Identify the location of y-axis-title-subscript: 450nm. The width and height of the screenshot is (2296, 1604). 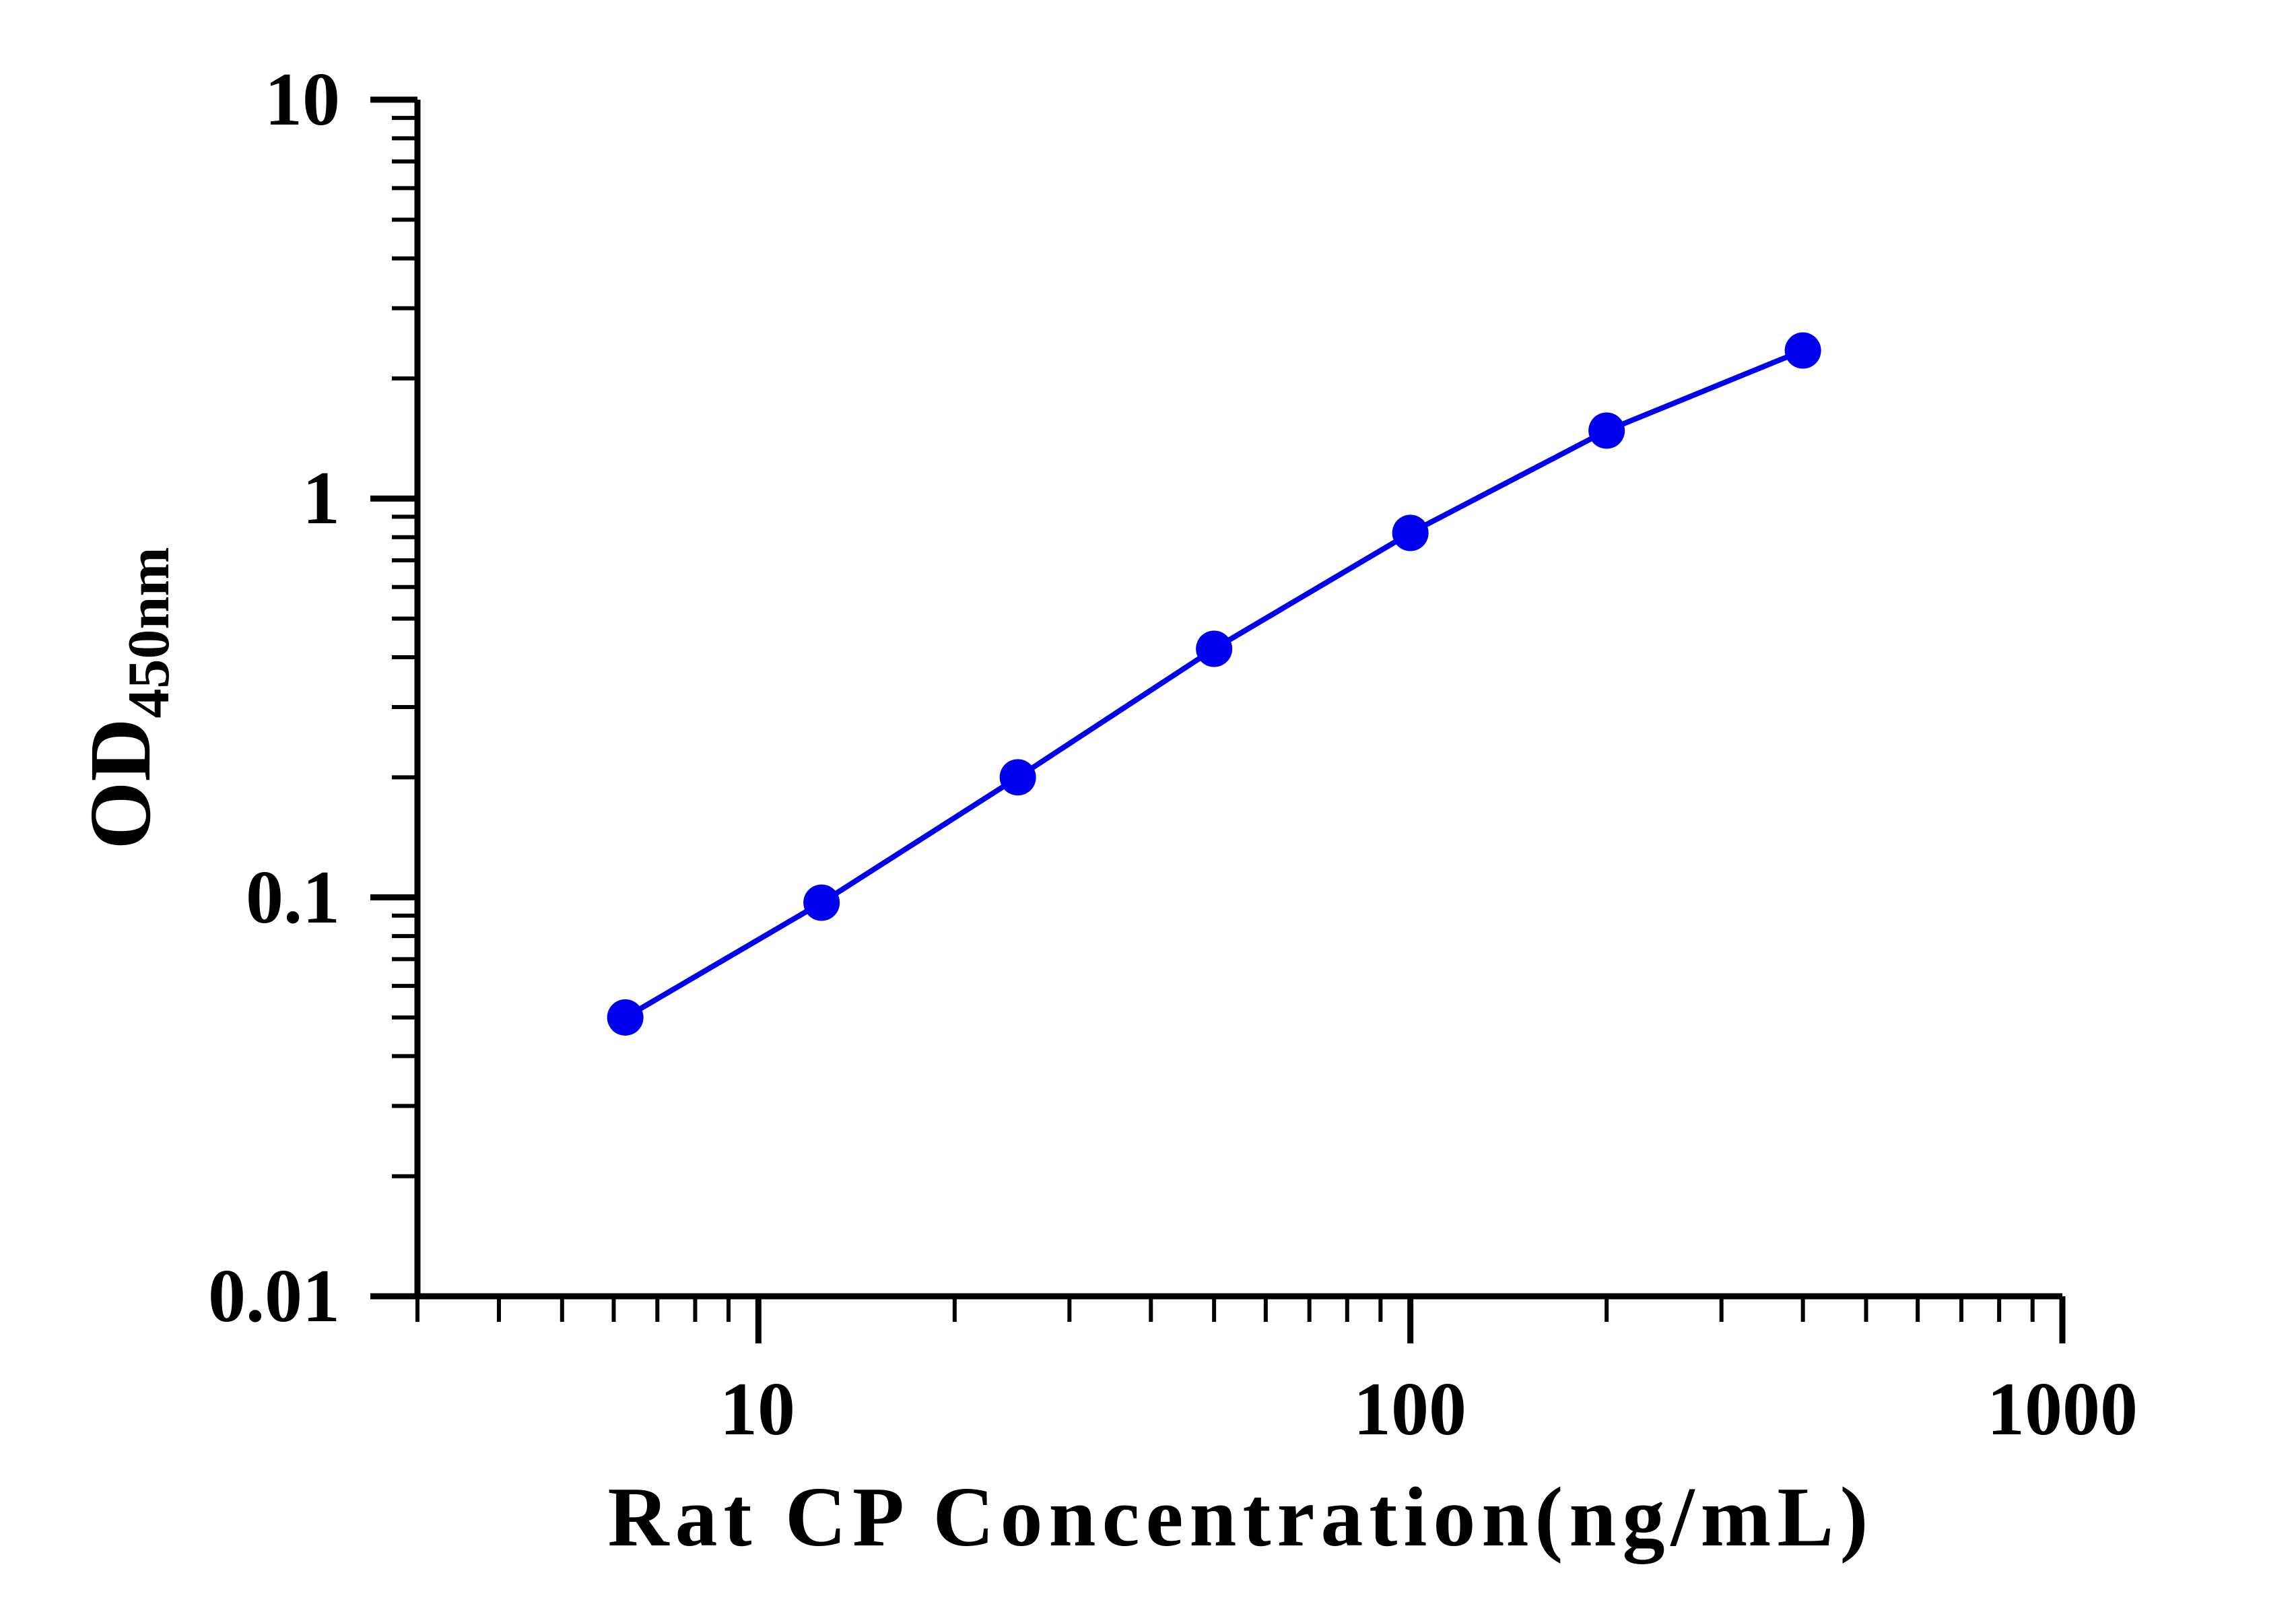
(149, 632).